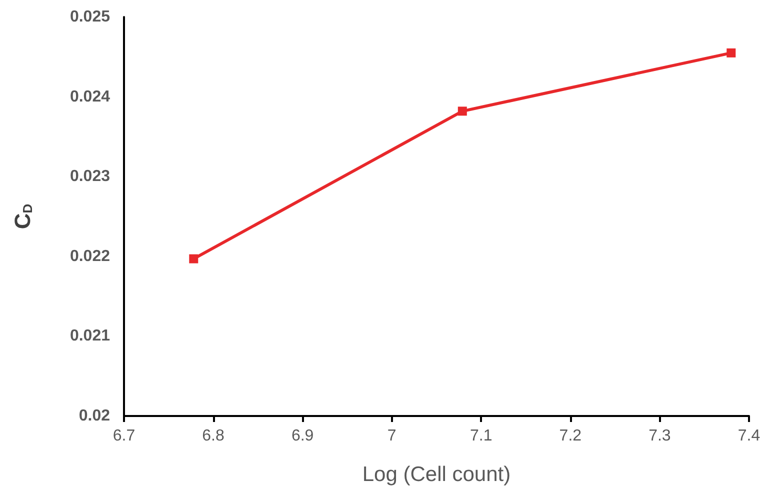 The width and height of the screenshot is (764, 502). I want to click on x-tick-label: 6.9, so click(302, 436).